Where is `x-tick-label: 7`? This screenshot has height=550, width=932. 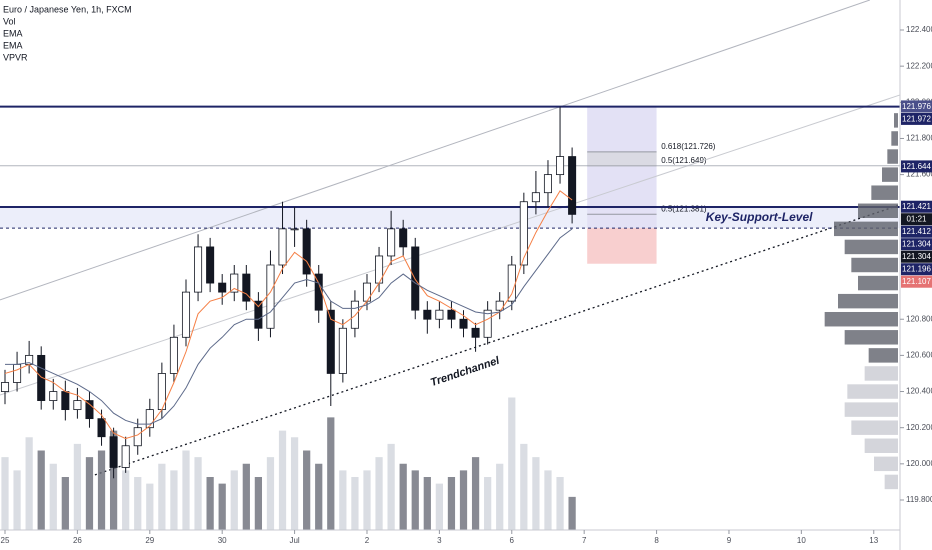 x-tick-label: 7 is located at coordinates (584, 540).